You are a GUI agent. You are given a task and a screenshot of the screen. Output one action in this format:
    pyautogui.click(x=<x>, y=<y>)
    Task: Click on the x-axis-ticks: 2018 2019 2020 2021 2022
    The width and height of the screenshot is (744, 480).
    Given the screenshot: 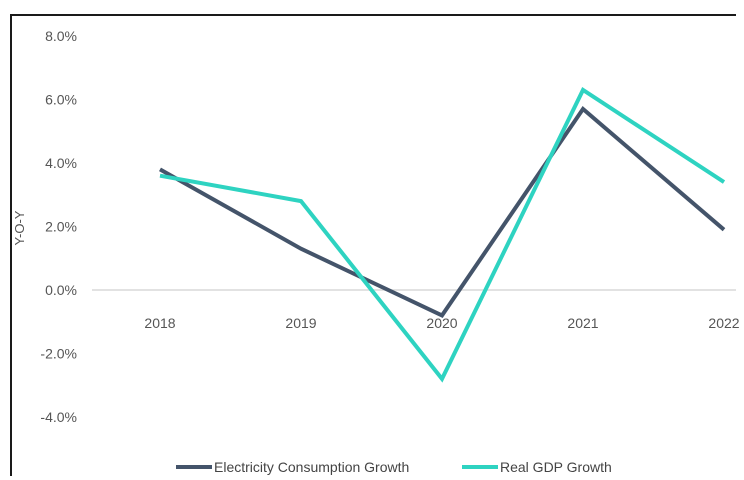 What is the action you would take?
    pyautogui.click(x=441, y=323)
    